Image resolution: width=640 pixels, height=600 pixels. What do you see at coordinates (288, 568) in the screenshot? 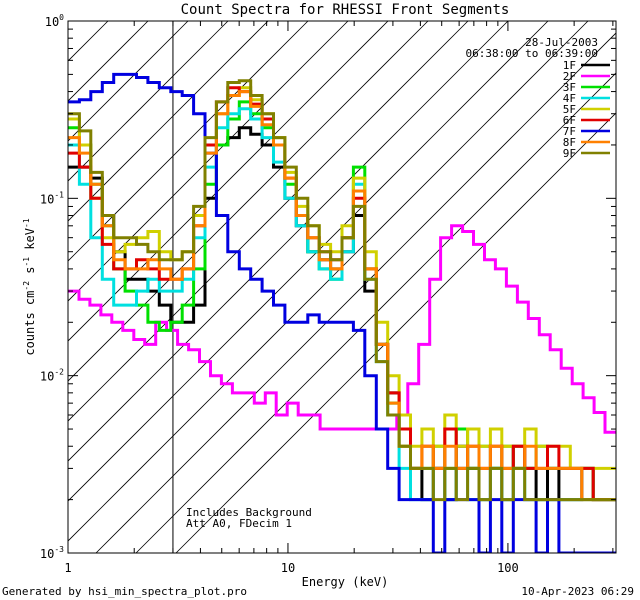
I see `x-tick-label: 10` at bounding box center [288, 568].